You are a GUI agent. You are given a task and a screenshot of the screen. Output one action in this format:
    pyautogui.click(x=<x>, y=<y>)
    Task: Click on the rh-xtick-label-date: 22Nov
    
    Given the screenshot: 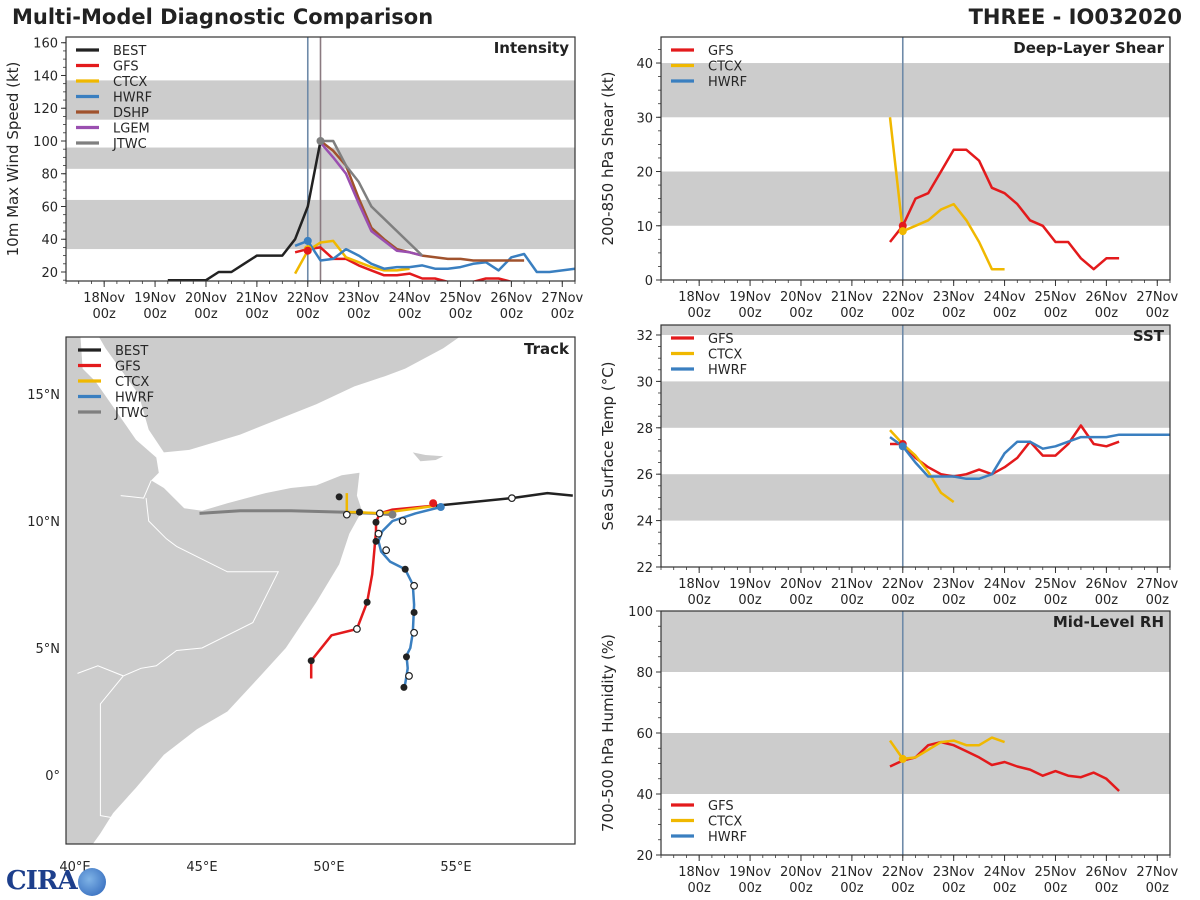 What is the action you would take?
    pyautogui.click(x=903, y=872)
    